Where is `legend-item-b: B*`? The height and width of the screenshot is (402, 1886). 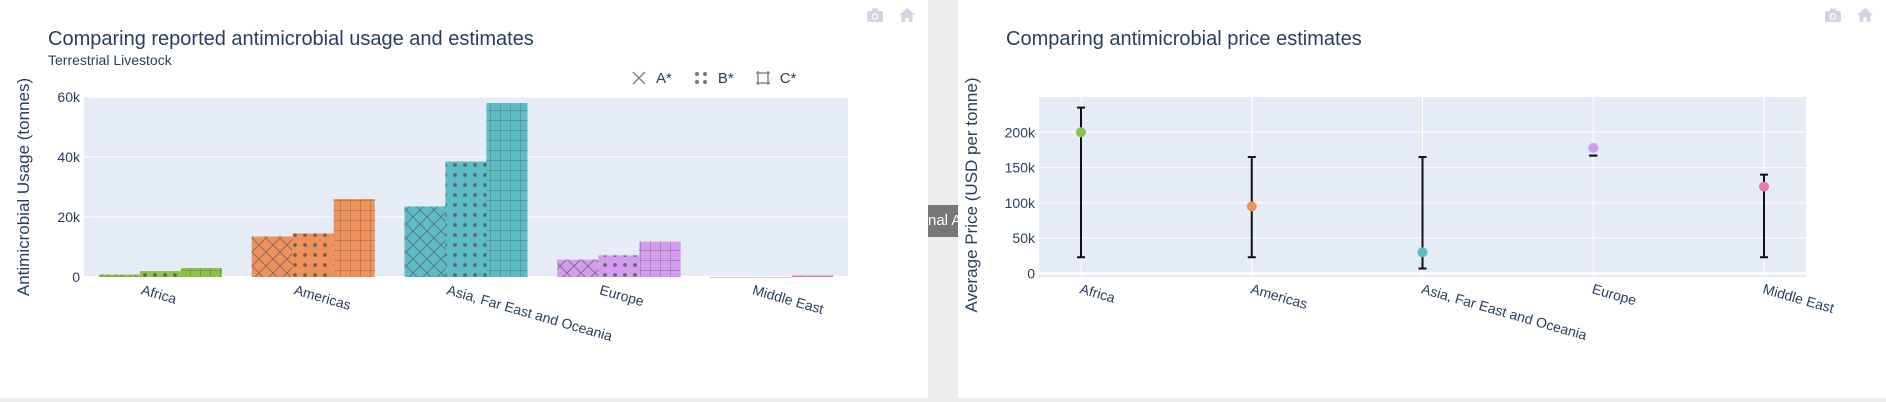
legend-item-b: B* is located at coordinates (713, 78).